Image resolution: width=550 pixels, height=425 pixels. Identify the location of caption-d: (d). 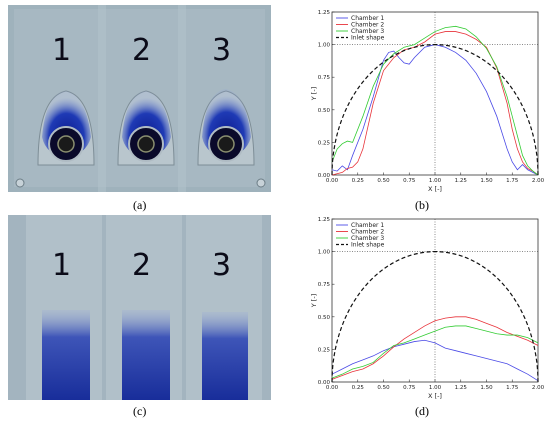
(422, 411).